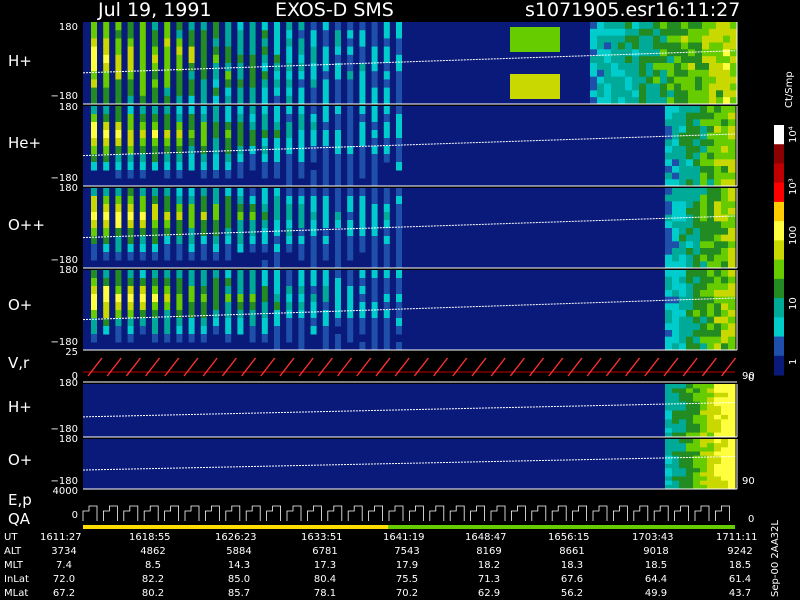 The height and width of the screenshot is (600, 800). I want to click on table-cell: 71.3, so click(489, 579).